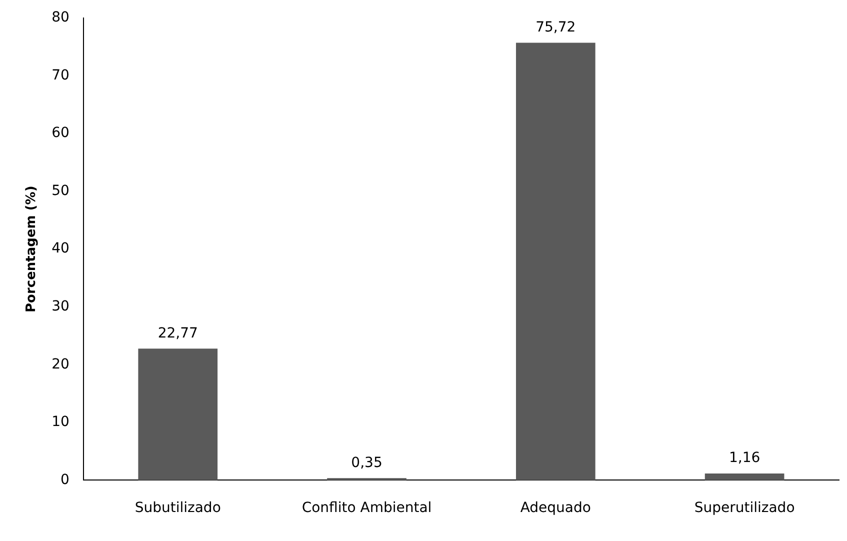 The width and height of the screenshot is (847, 541). What do you see at coordinates (178, 333) in the screenshot?
I see `data-label: 22,77` at bounding box center [178, 333].